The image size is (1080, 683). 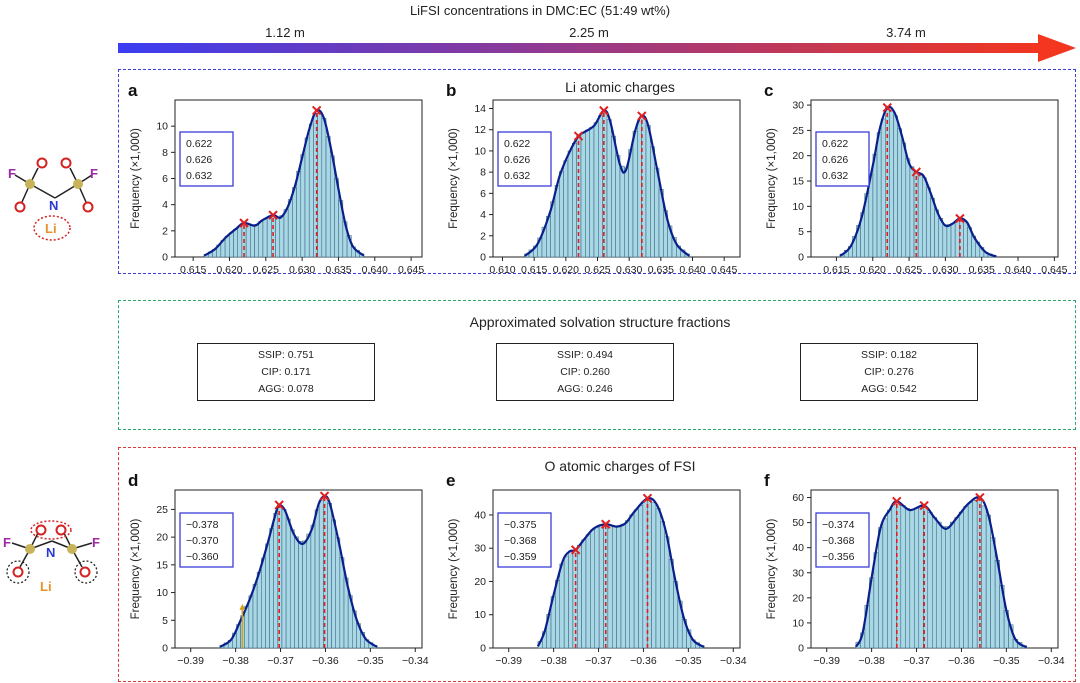 What do you see at coordinates (889, 355) in the screenshot?
I see `ssip-value: SSIP: 0.182` at bounding box center [889, 355].